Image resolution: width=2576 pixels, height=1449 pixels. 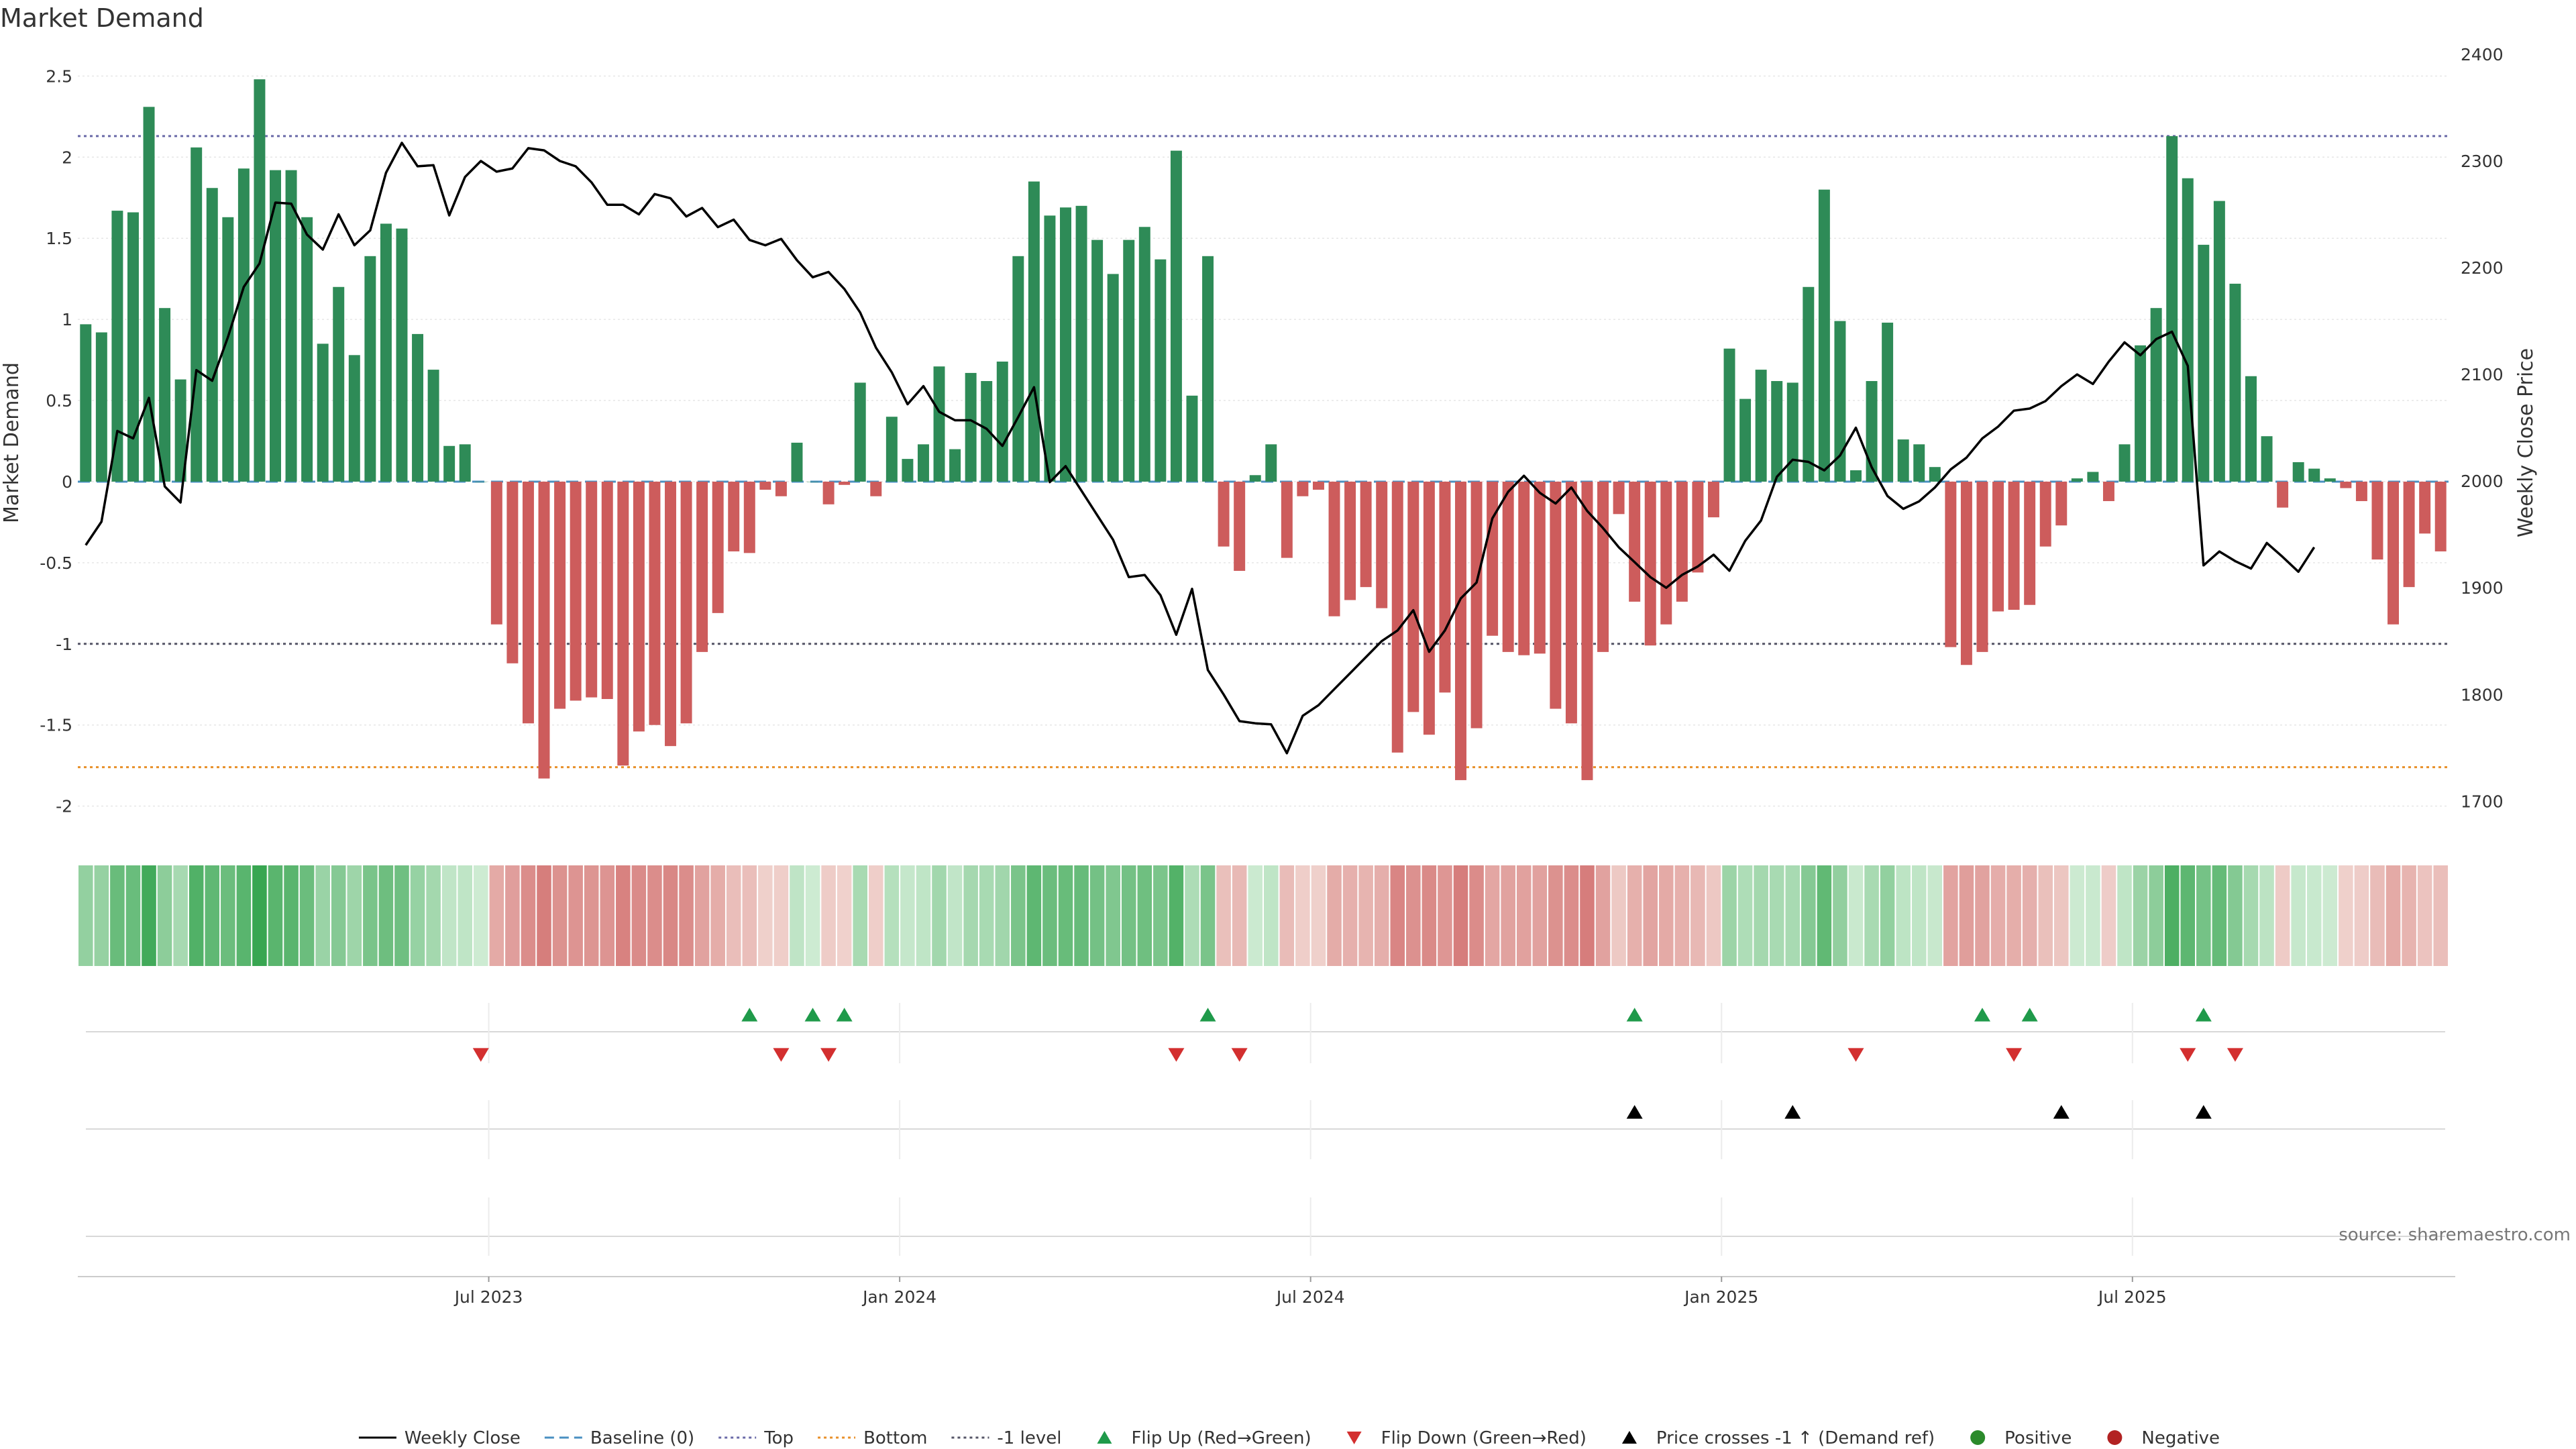 What do you see at coordinates (1006, 1438) in the screenshot?
I see `legend-item: -1 level` at bounding box center [1006, 1438].